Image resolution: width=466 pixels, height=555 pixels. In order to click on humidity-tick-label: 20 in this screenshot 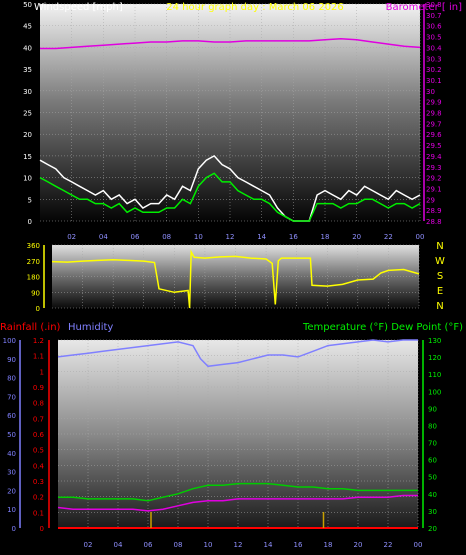, I will do `click(11, 491)`.